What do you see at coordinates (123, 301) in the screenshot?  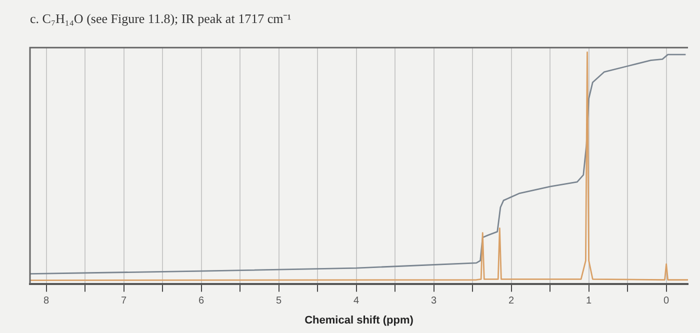 I see `x-tick-label: 7` at bounding box center [123, 301].